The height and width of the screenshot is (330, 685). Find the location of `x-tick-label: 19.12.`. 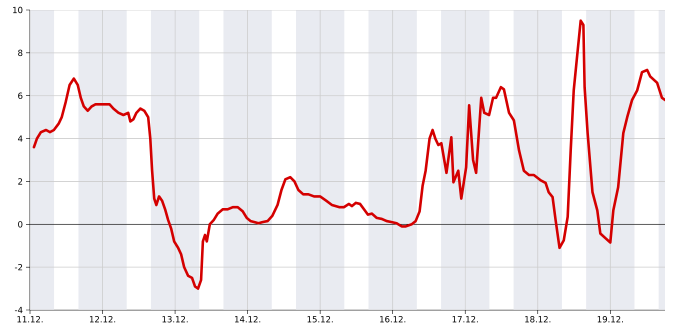

x-tick-label: 19.12. is located at coordinates (610, 319).